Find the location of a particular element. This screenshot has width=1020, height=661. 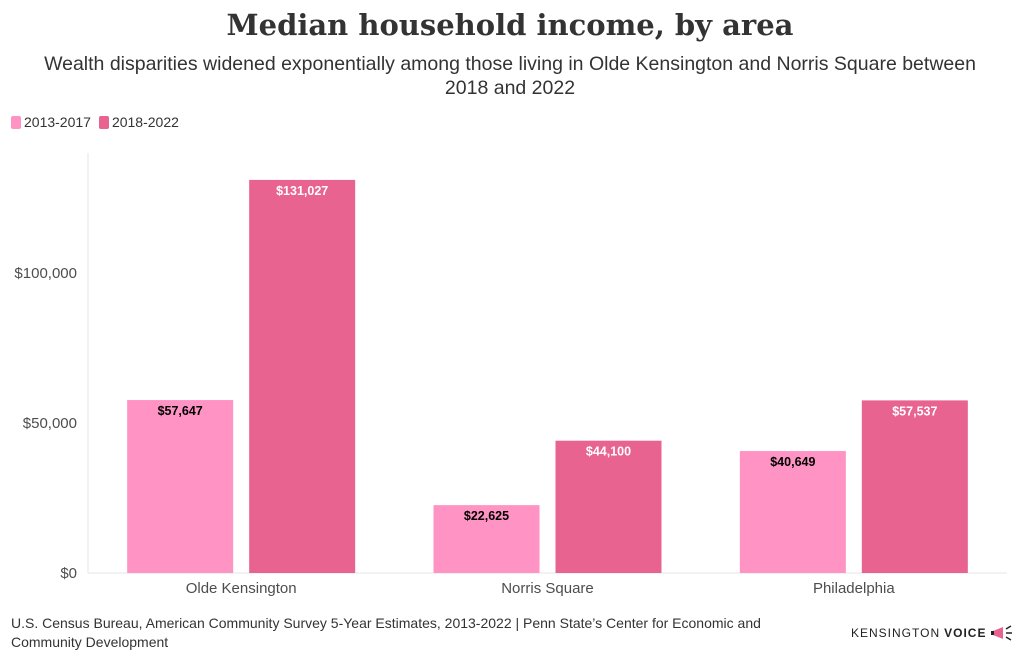

y-tick-label: $0 is located at coordinates (68, 573).